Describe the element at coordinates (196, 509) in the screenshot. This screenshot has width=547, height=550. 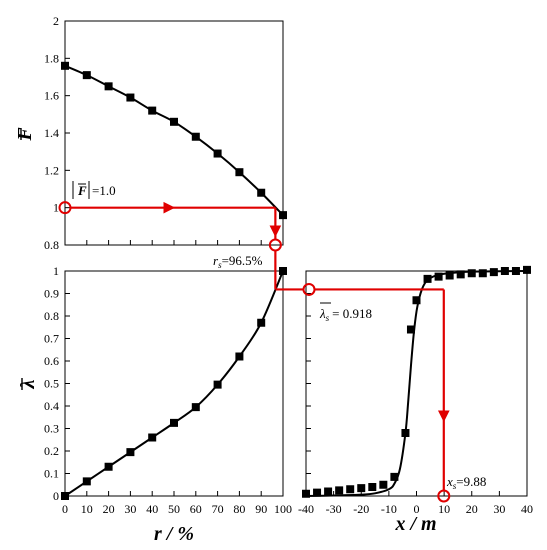
I see `bottom-left-xtick-label: 60` at that location.